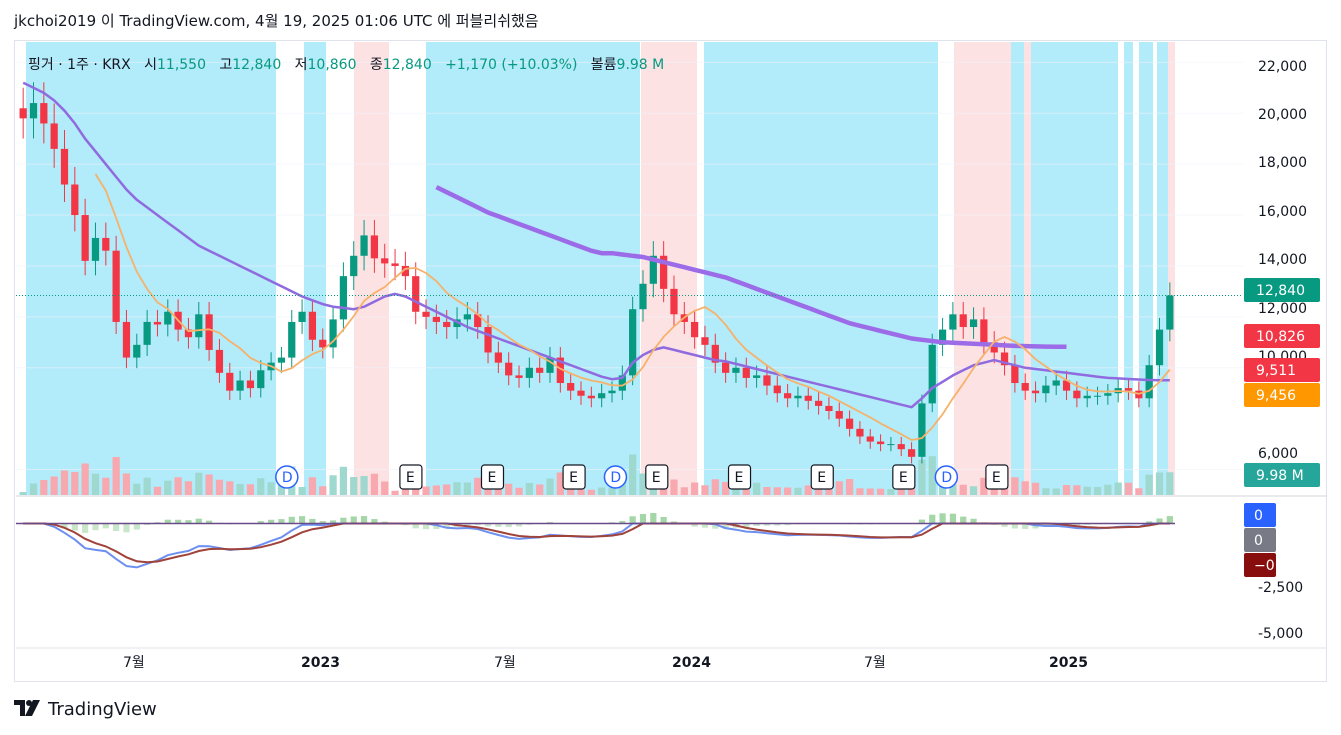  Describe the element at coordinates (320, 663) in the screenshot. I see `x-tick-label-1: 2023` at that location.